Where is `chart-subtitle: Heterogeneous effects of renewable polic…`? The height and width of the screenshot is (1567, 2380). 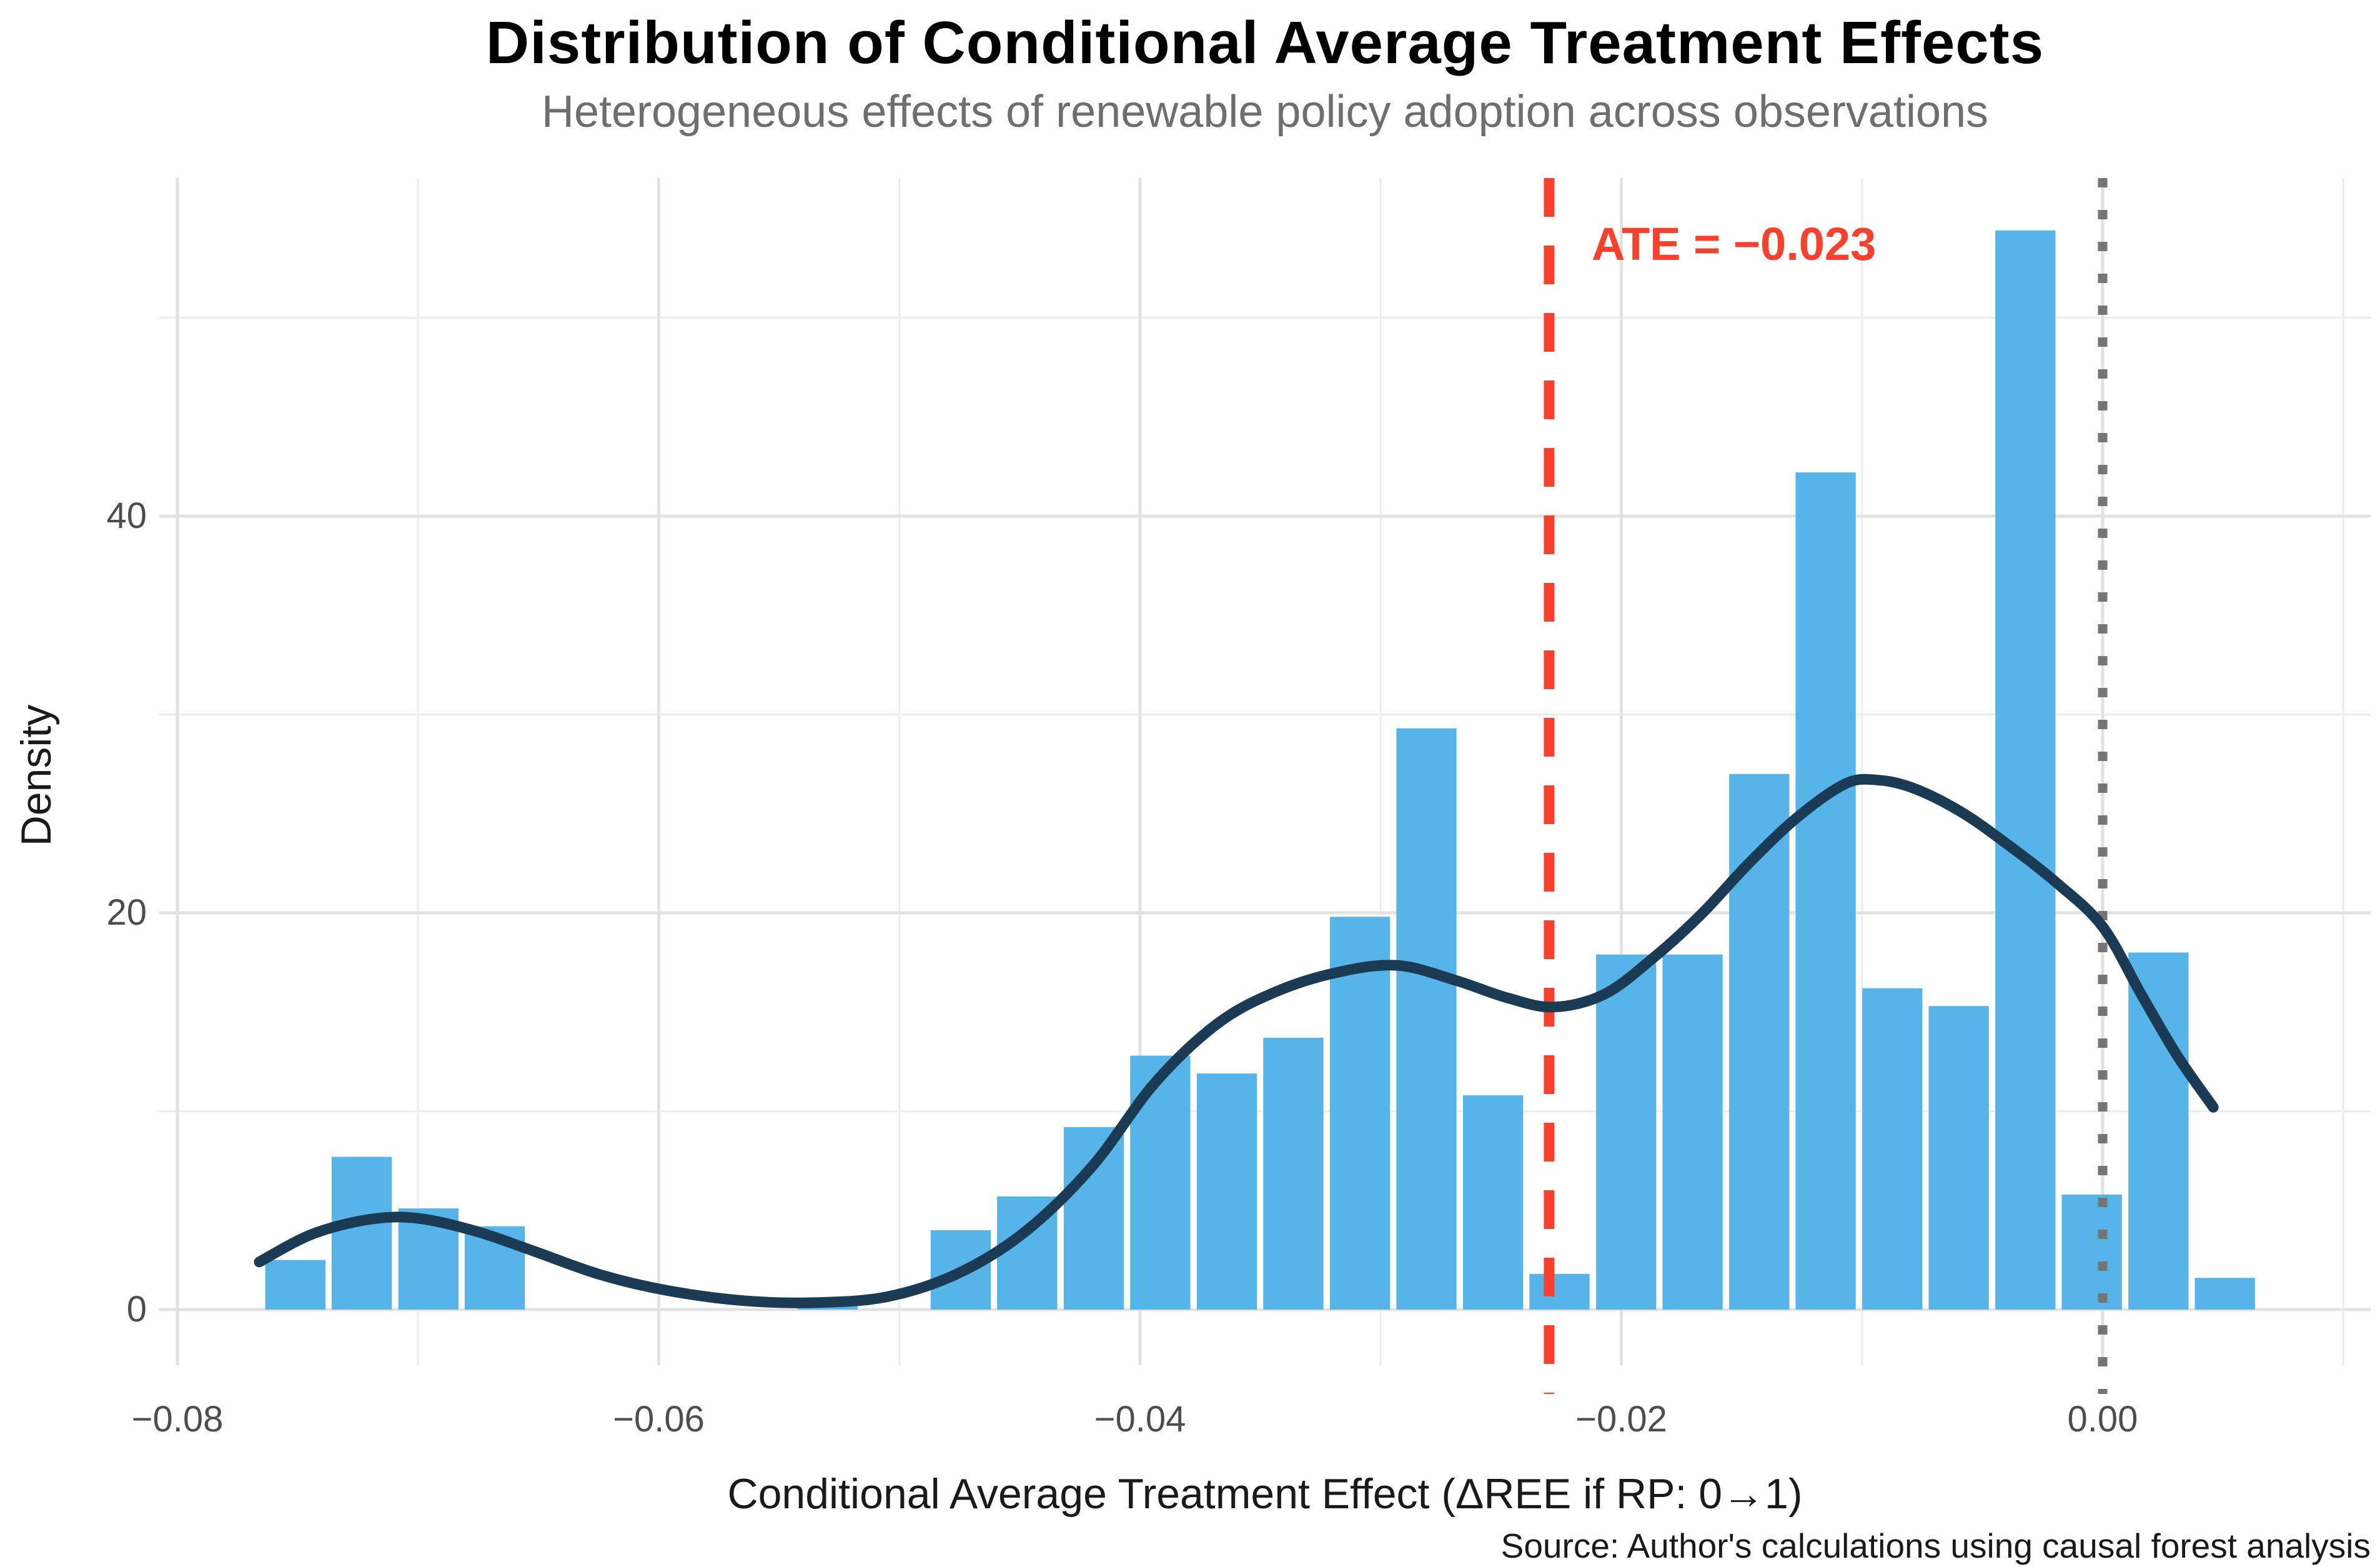 chart-subtitle: Heterogeneous effects of renewable polic… is located at coordinates (1265, 112).